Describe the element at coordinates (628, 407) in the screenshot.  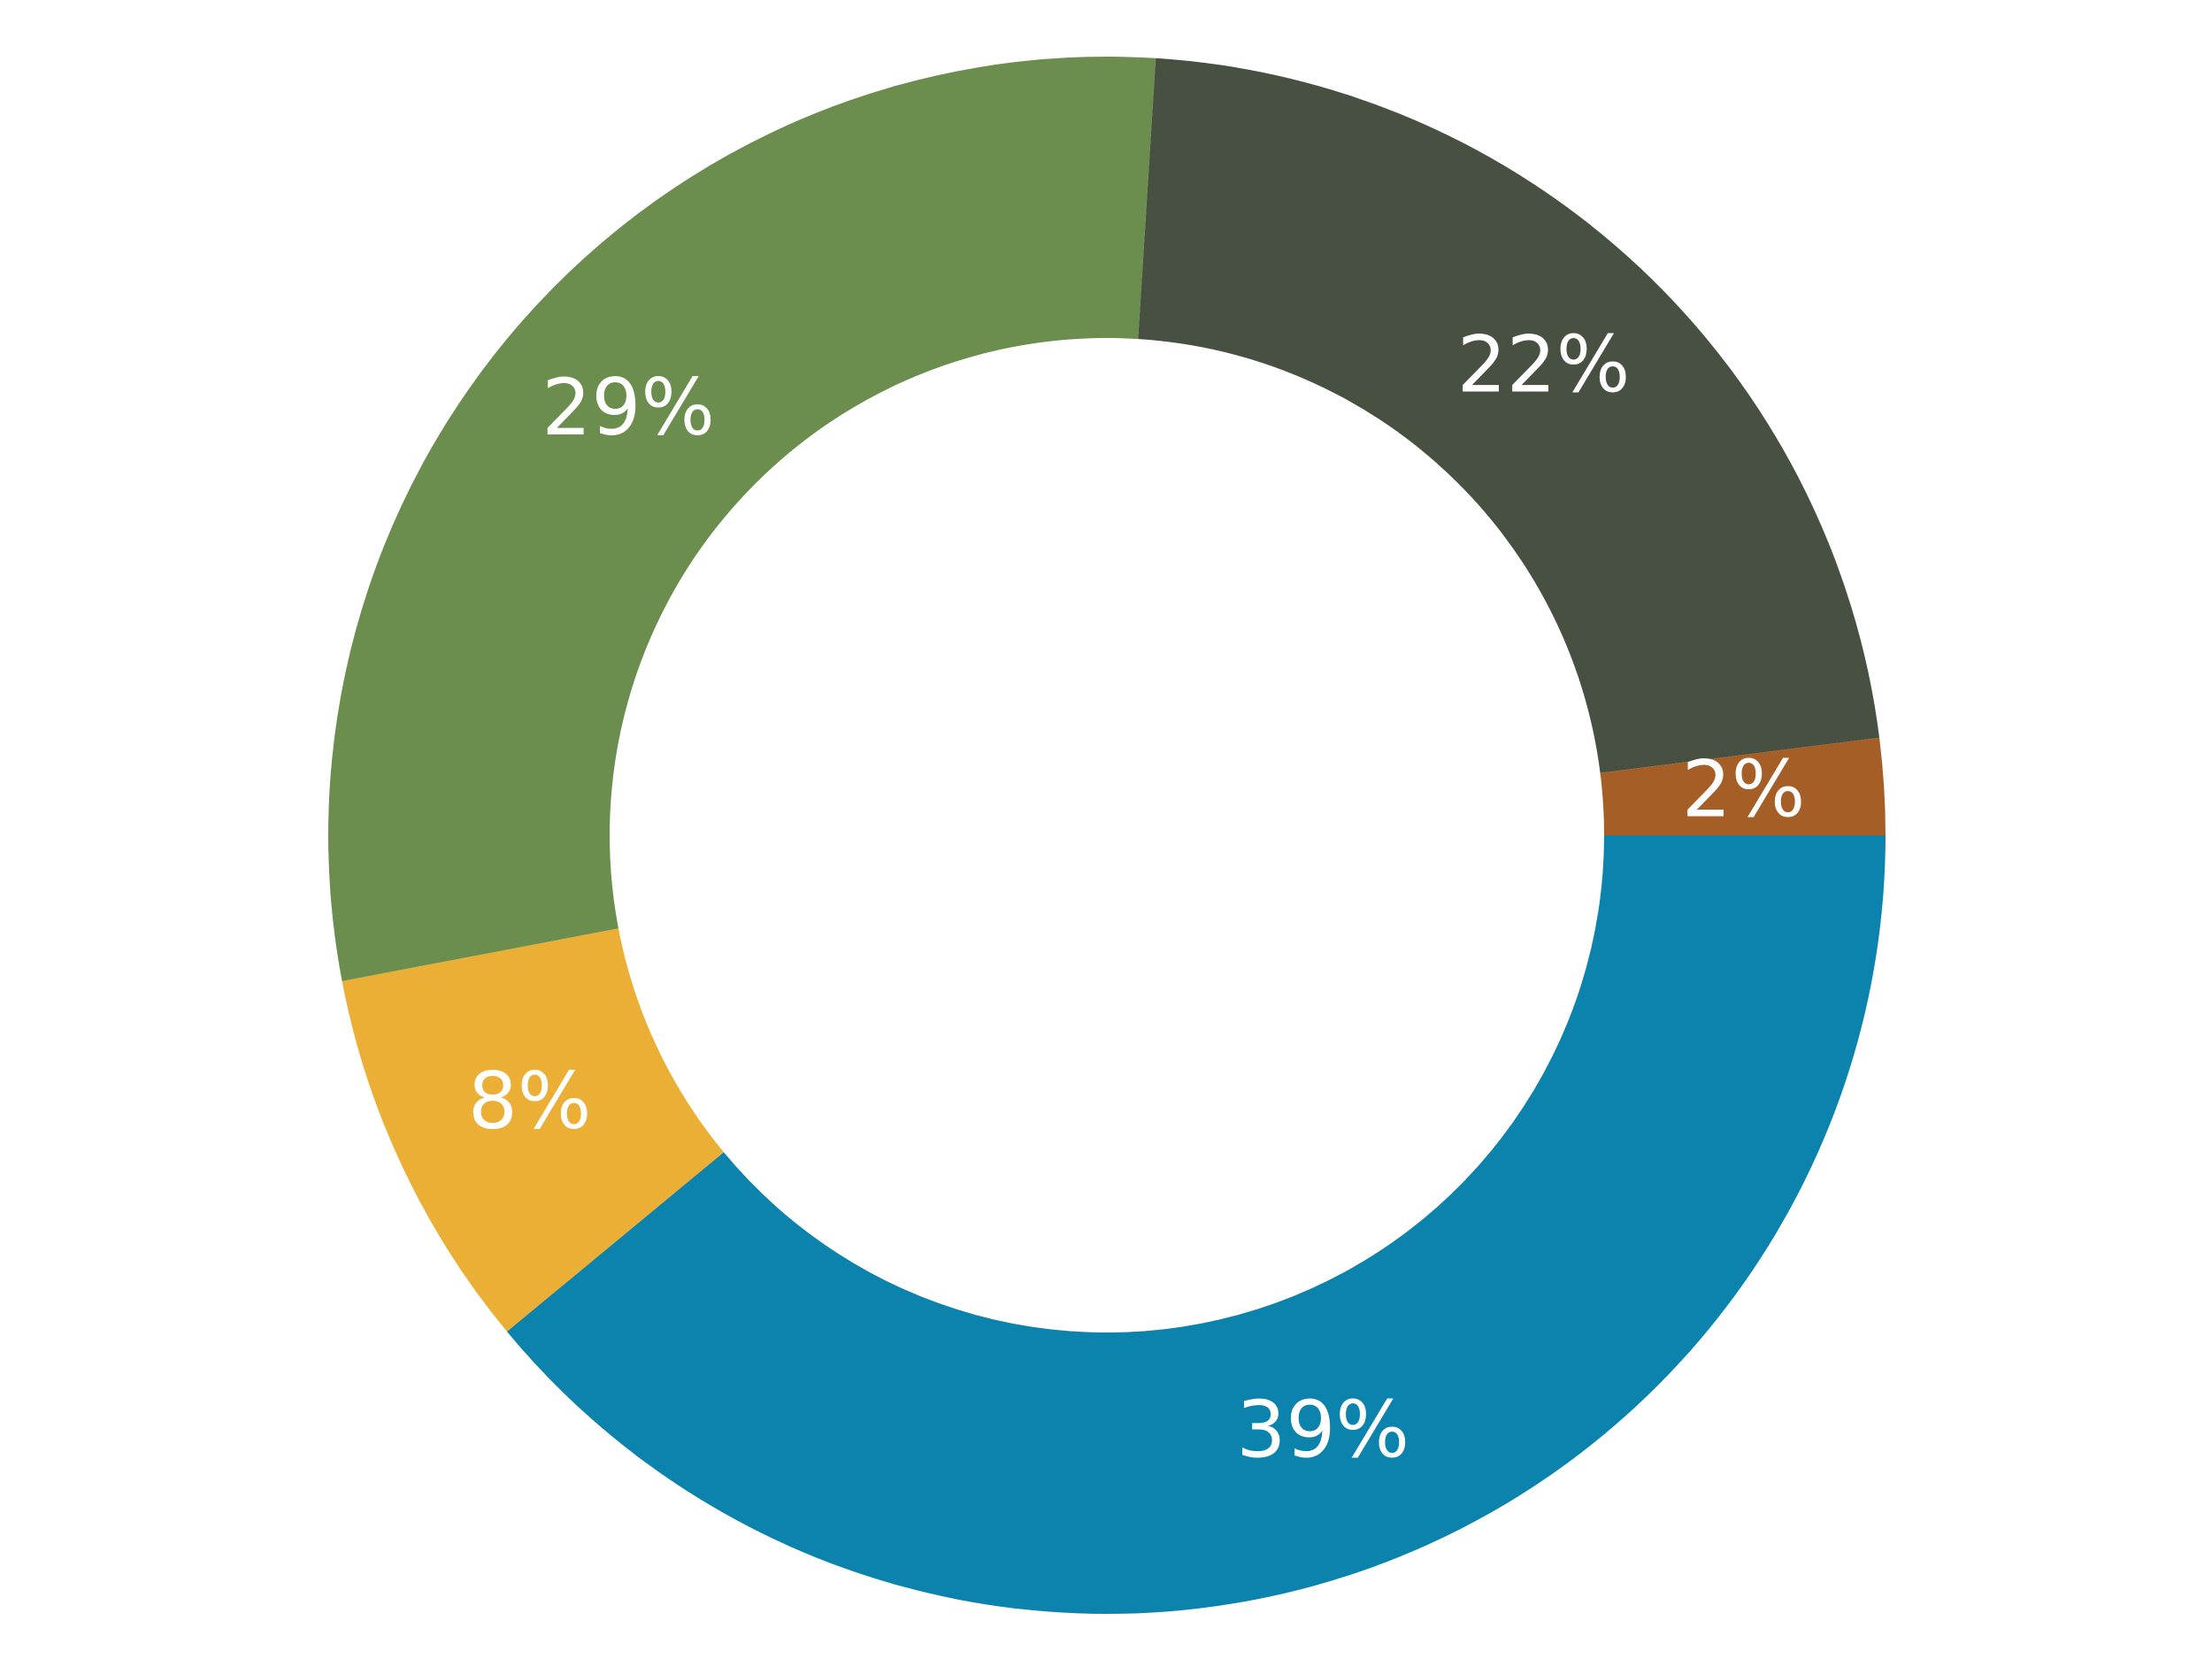
I see `value-label: 29%` at that location.